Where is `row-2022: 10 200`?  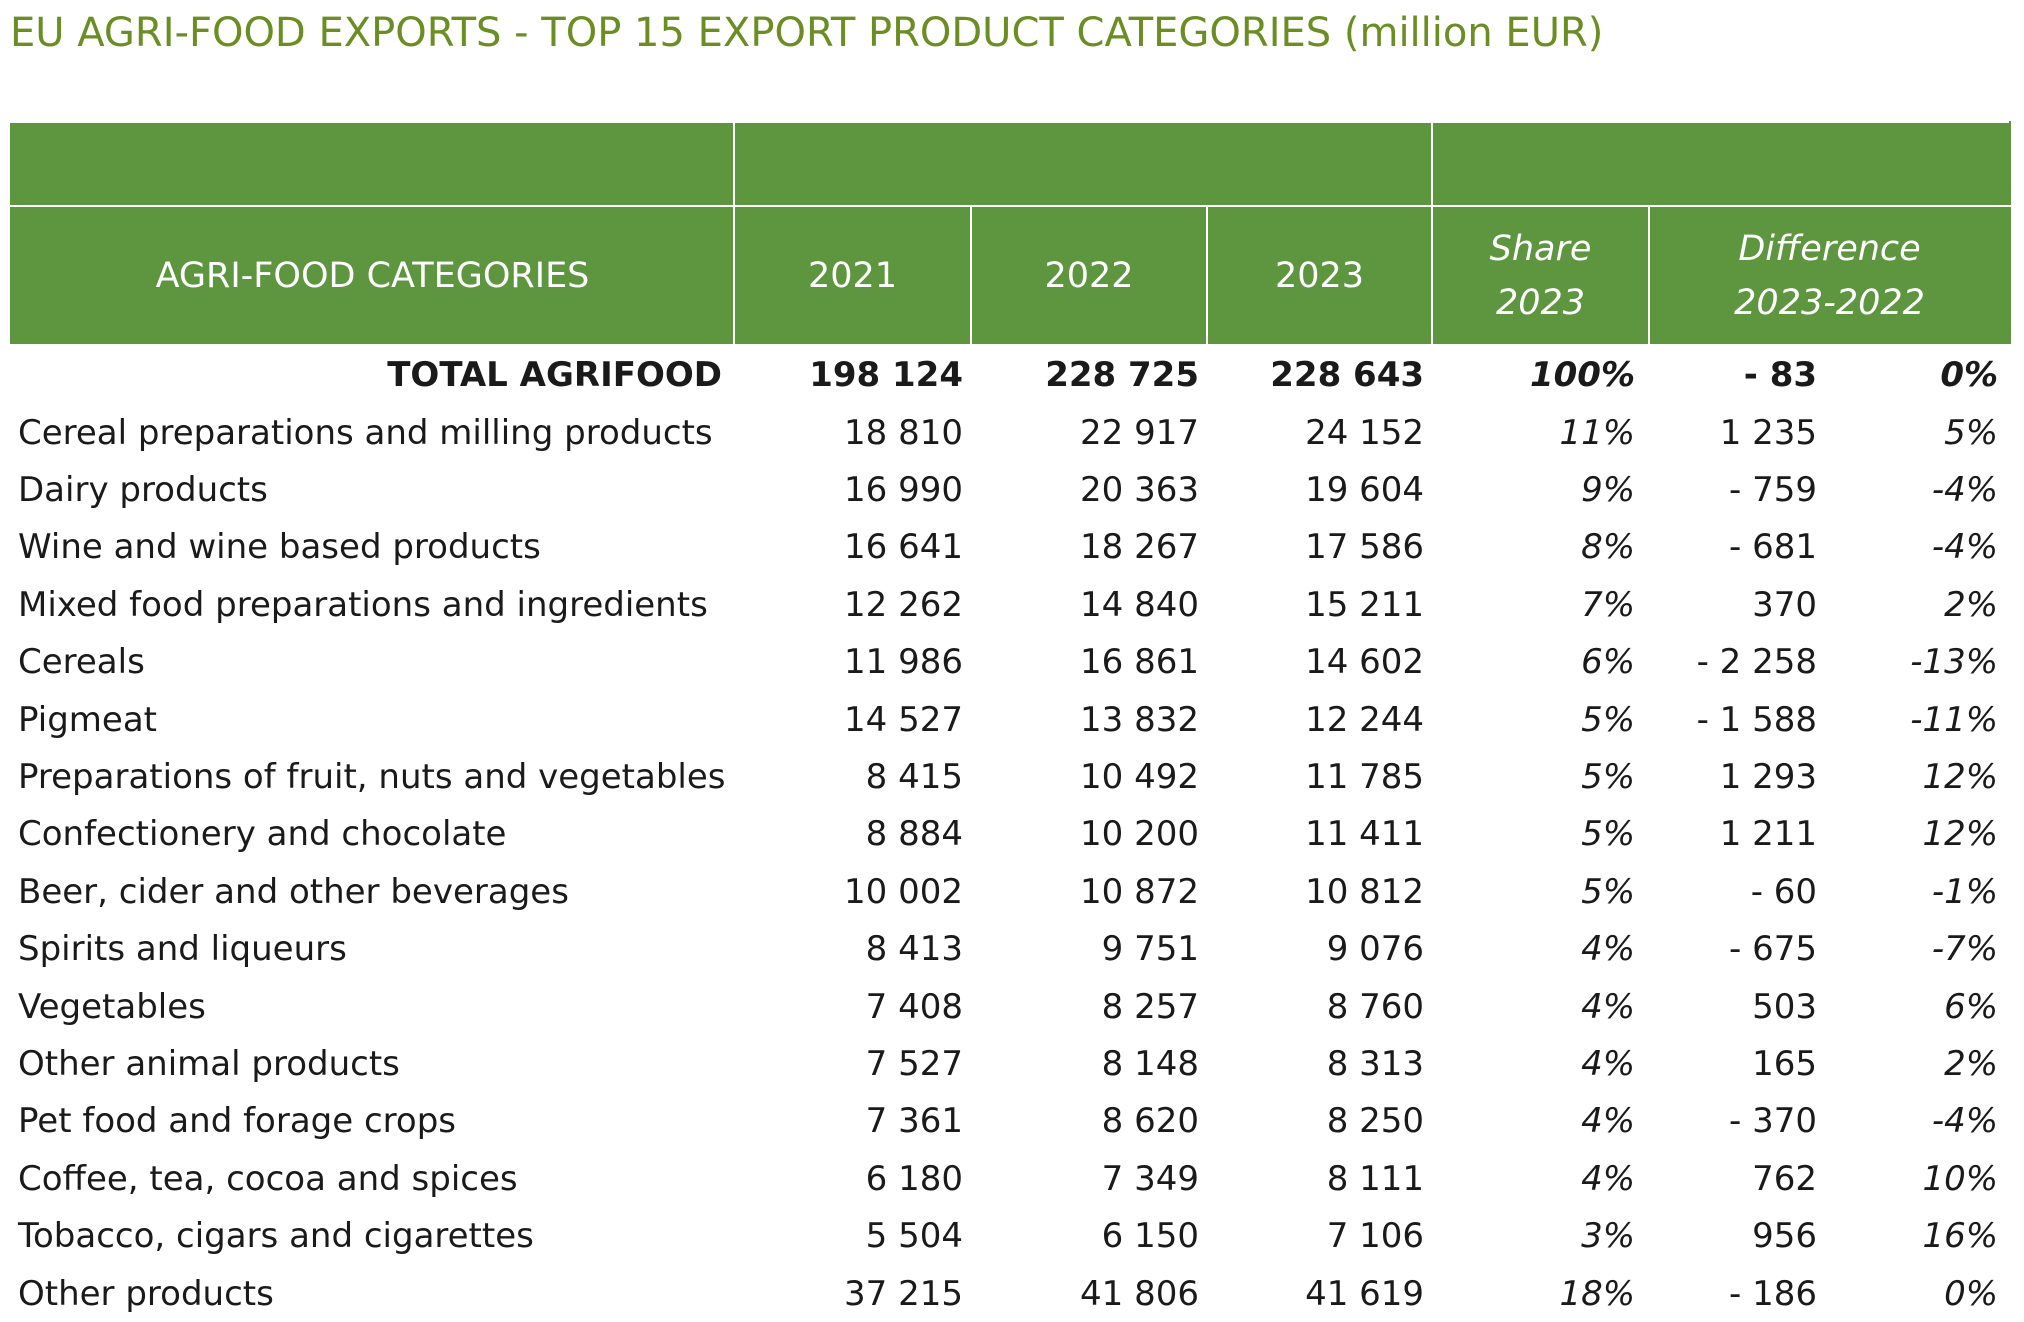 row-2022: 10 200 is located at coordinates (1139, 834).